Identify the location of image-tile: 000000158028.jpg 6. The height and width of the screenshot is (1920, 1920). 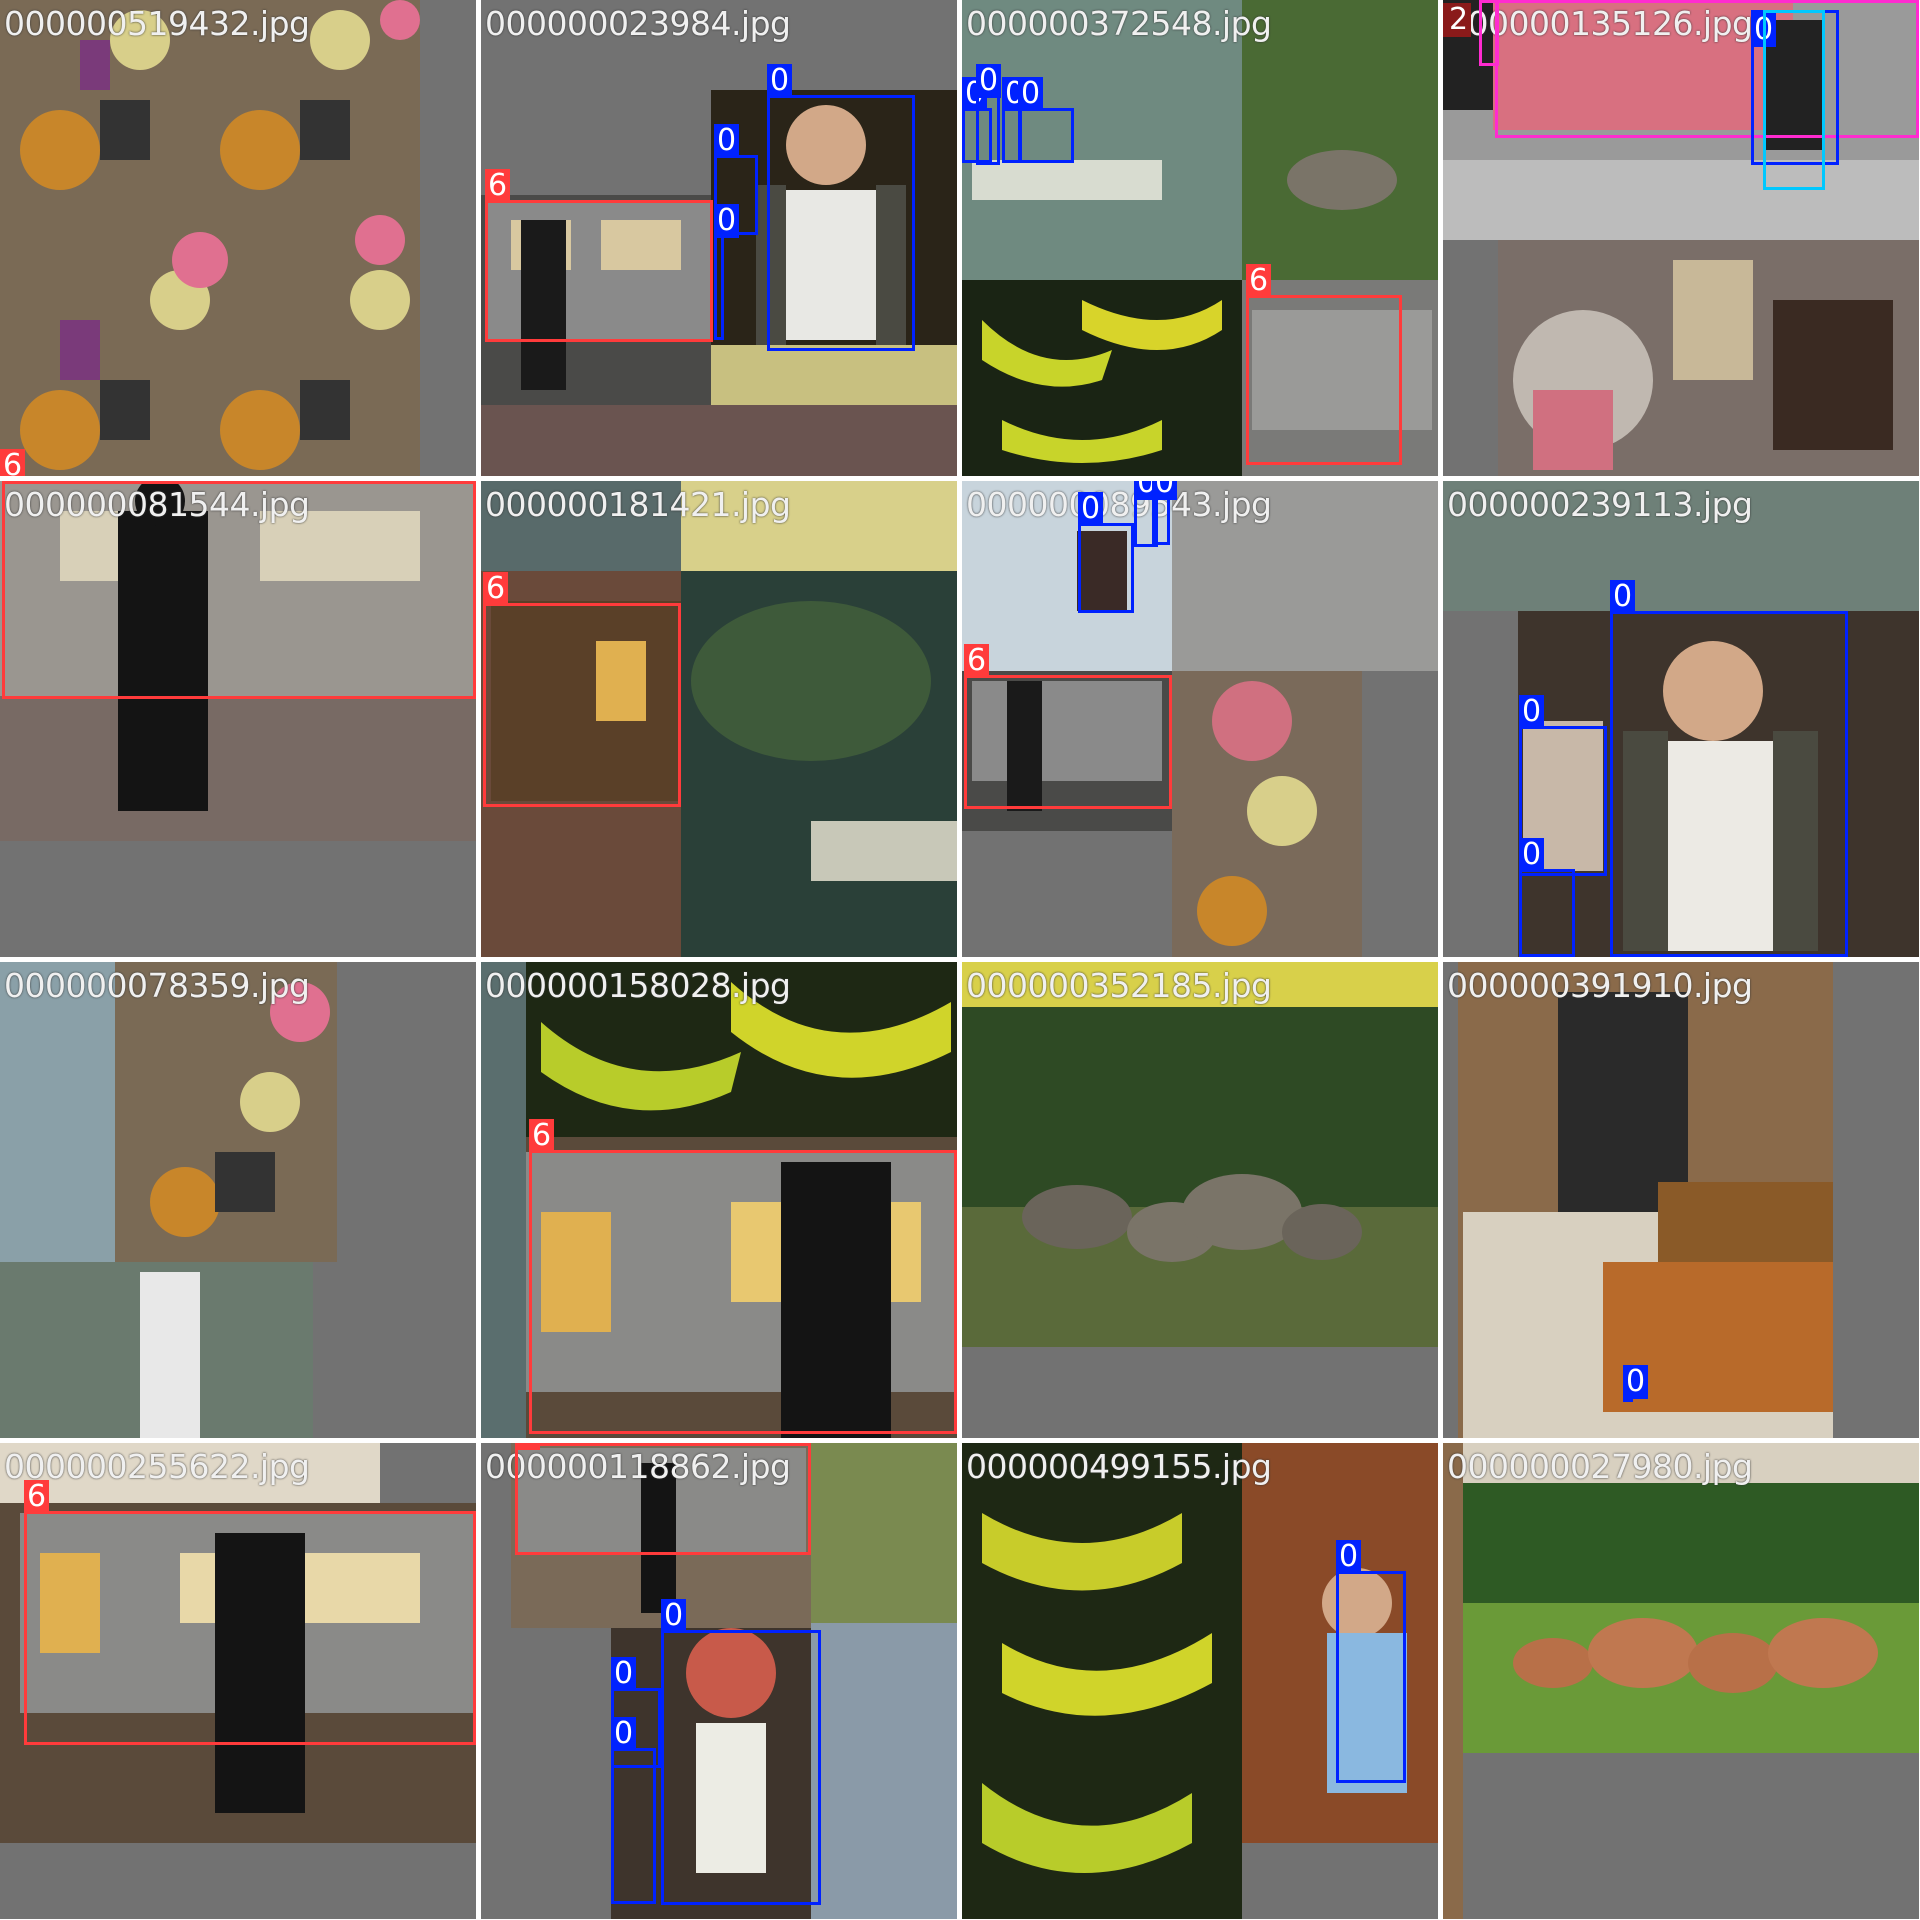
(719, 1200).